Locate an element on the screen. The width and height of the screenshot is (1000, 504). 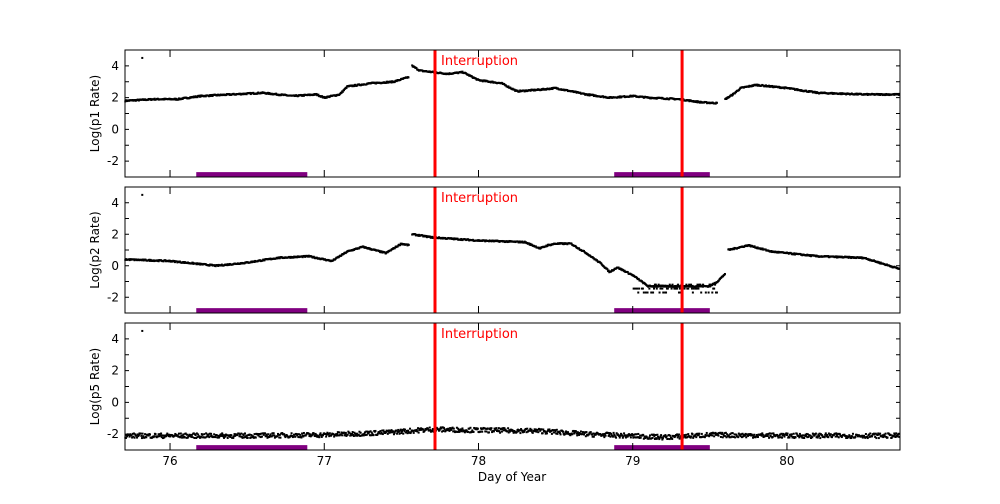
y-axis-label: Log(p1 Rate) is located at coordinates (95, 113).